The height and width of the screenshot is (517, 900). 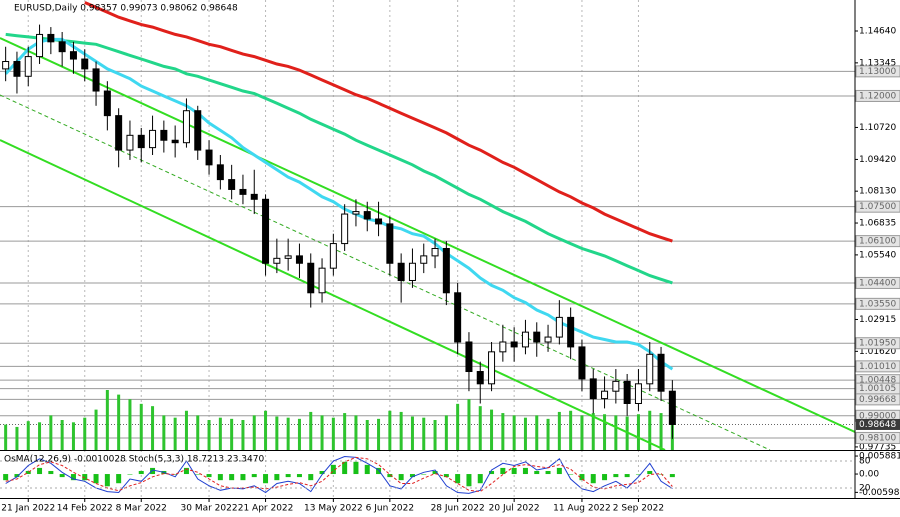 I want to click on level-label: 1.03550, so click(x=877, y=304).